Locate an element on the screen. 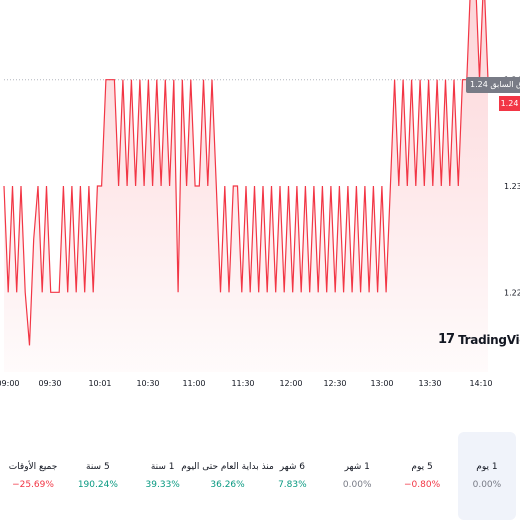 Image resolution: width=520 pixels, height=520 pixels. tradingview-wordmark: TradingView is located at coordinates (489, 339).